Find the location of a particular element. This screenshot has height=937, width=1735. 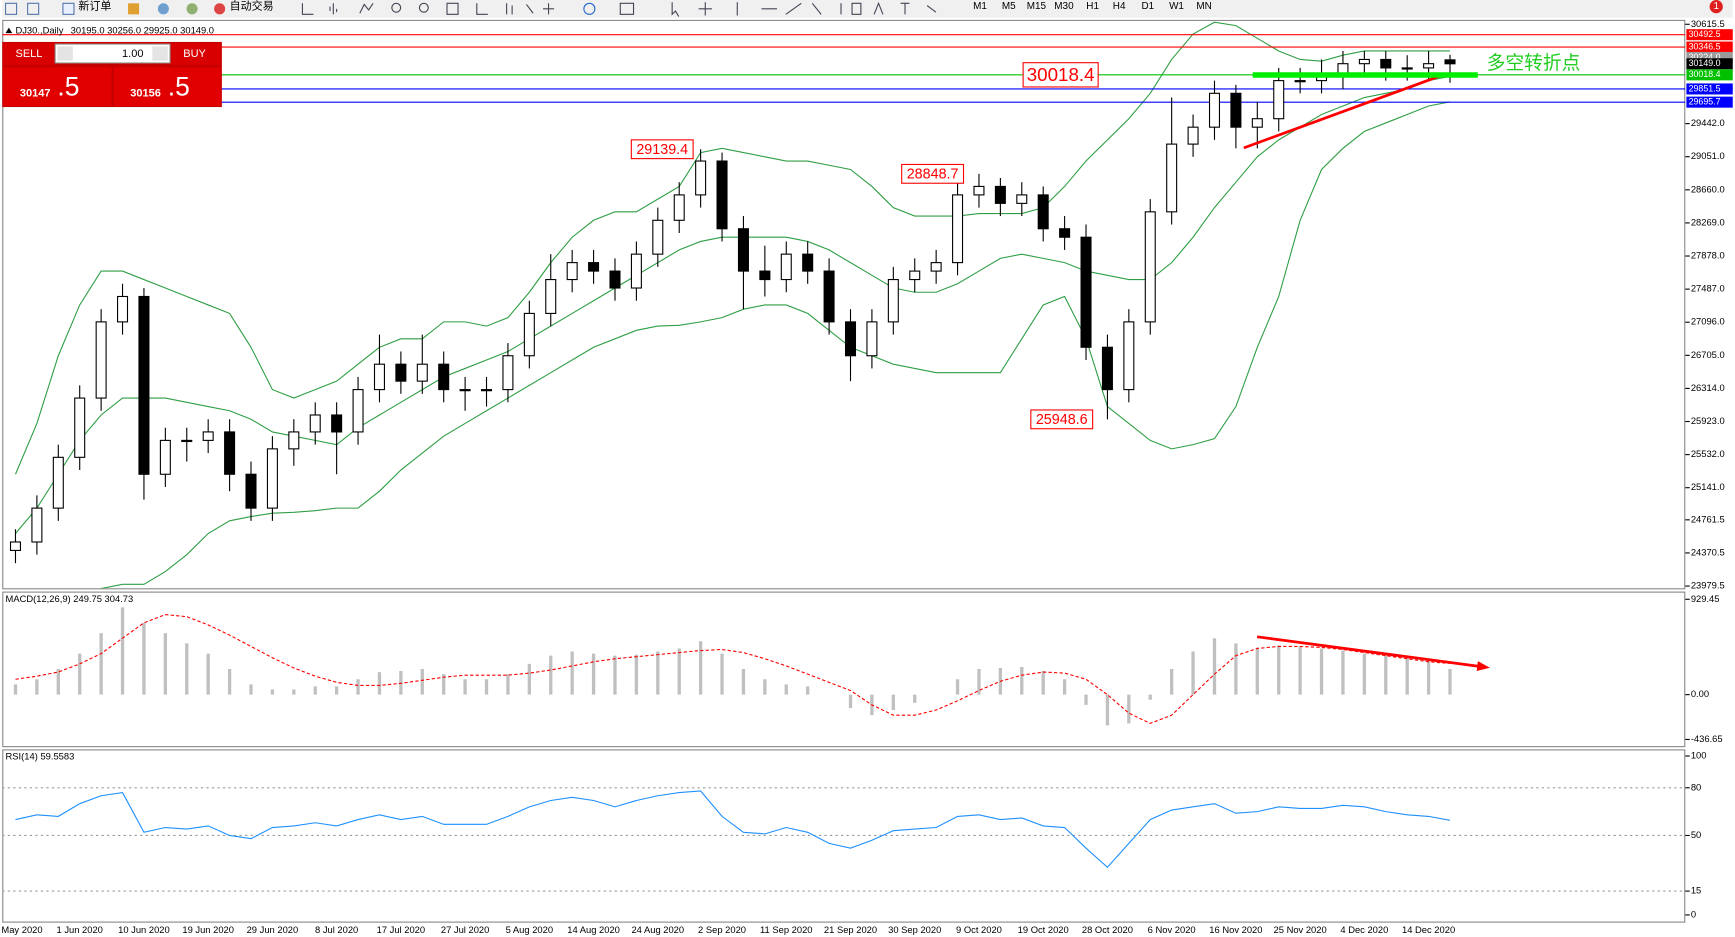

notification-count: 1 is located at coordinates (1716, 6).